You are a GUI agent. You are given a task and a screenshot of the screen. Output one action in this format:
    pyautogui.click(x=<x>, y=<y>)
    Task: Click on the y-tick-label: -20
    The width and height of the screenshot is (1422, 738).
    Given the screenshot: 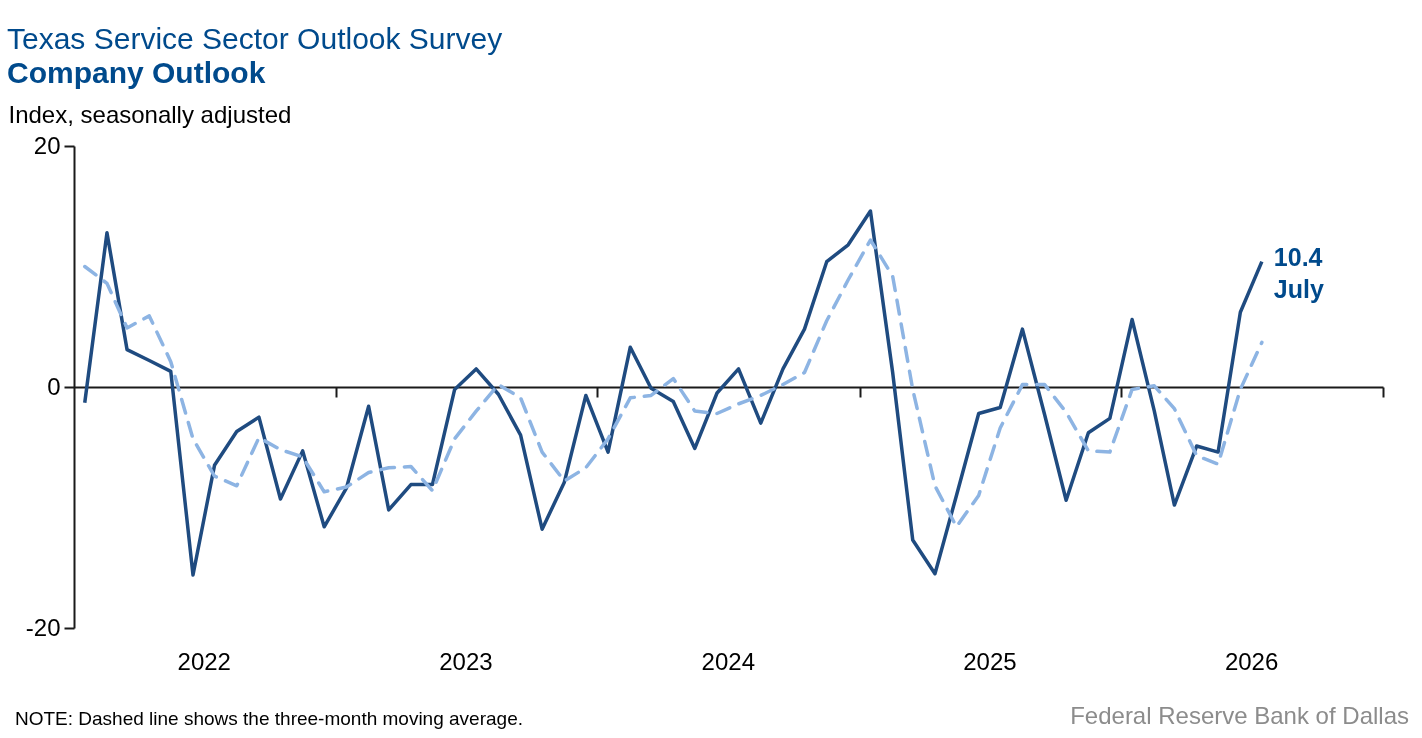 What is the action you would take?
    pyautogui.click(x=43, y=627)
    